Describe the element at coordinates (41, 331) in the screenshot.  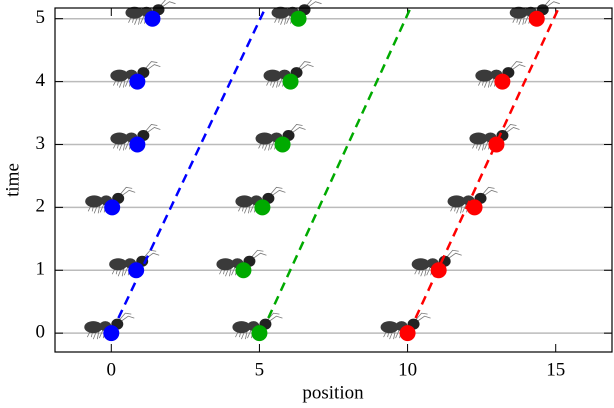
I see `y-tick-label: 0` at that location.